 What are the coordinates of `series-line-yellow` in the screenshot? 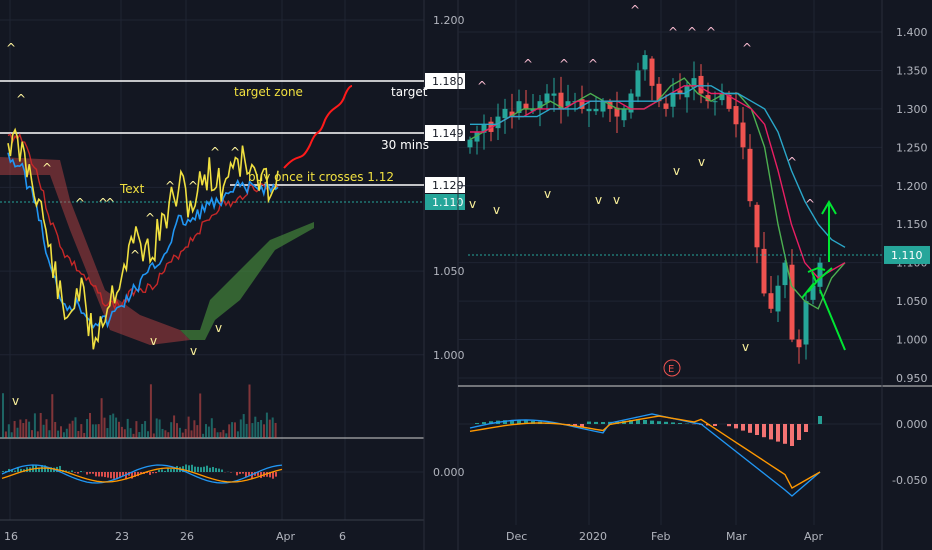 It's located at (143, 238).